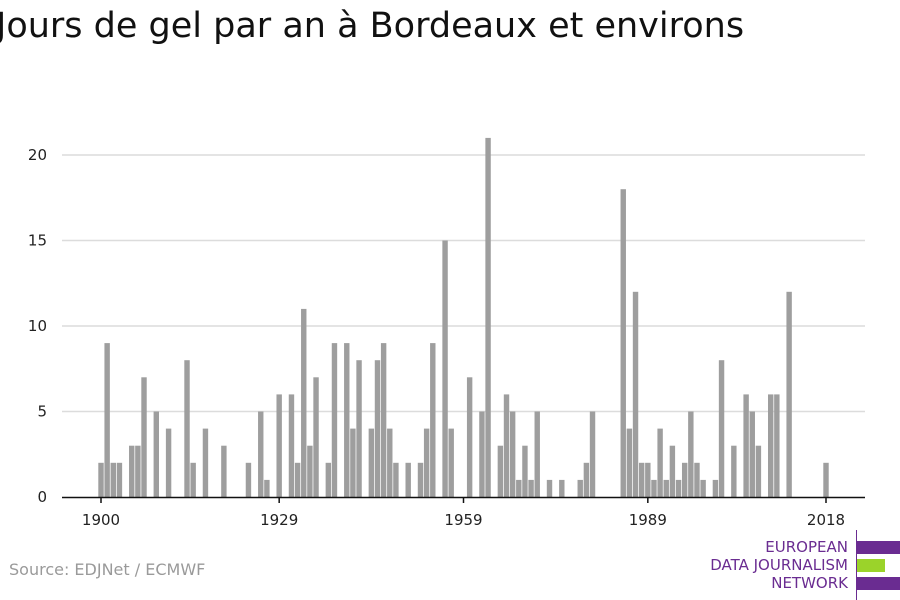 The image size is (900, 600). I want to click on logo-bar-top, so click(878, 547).